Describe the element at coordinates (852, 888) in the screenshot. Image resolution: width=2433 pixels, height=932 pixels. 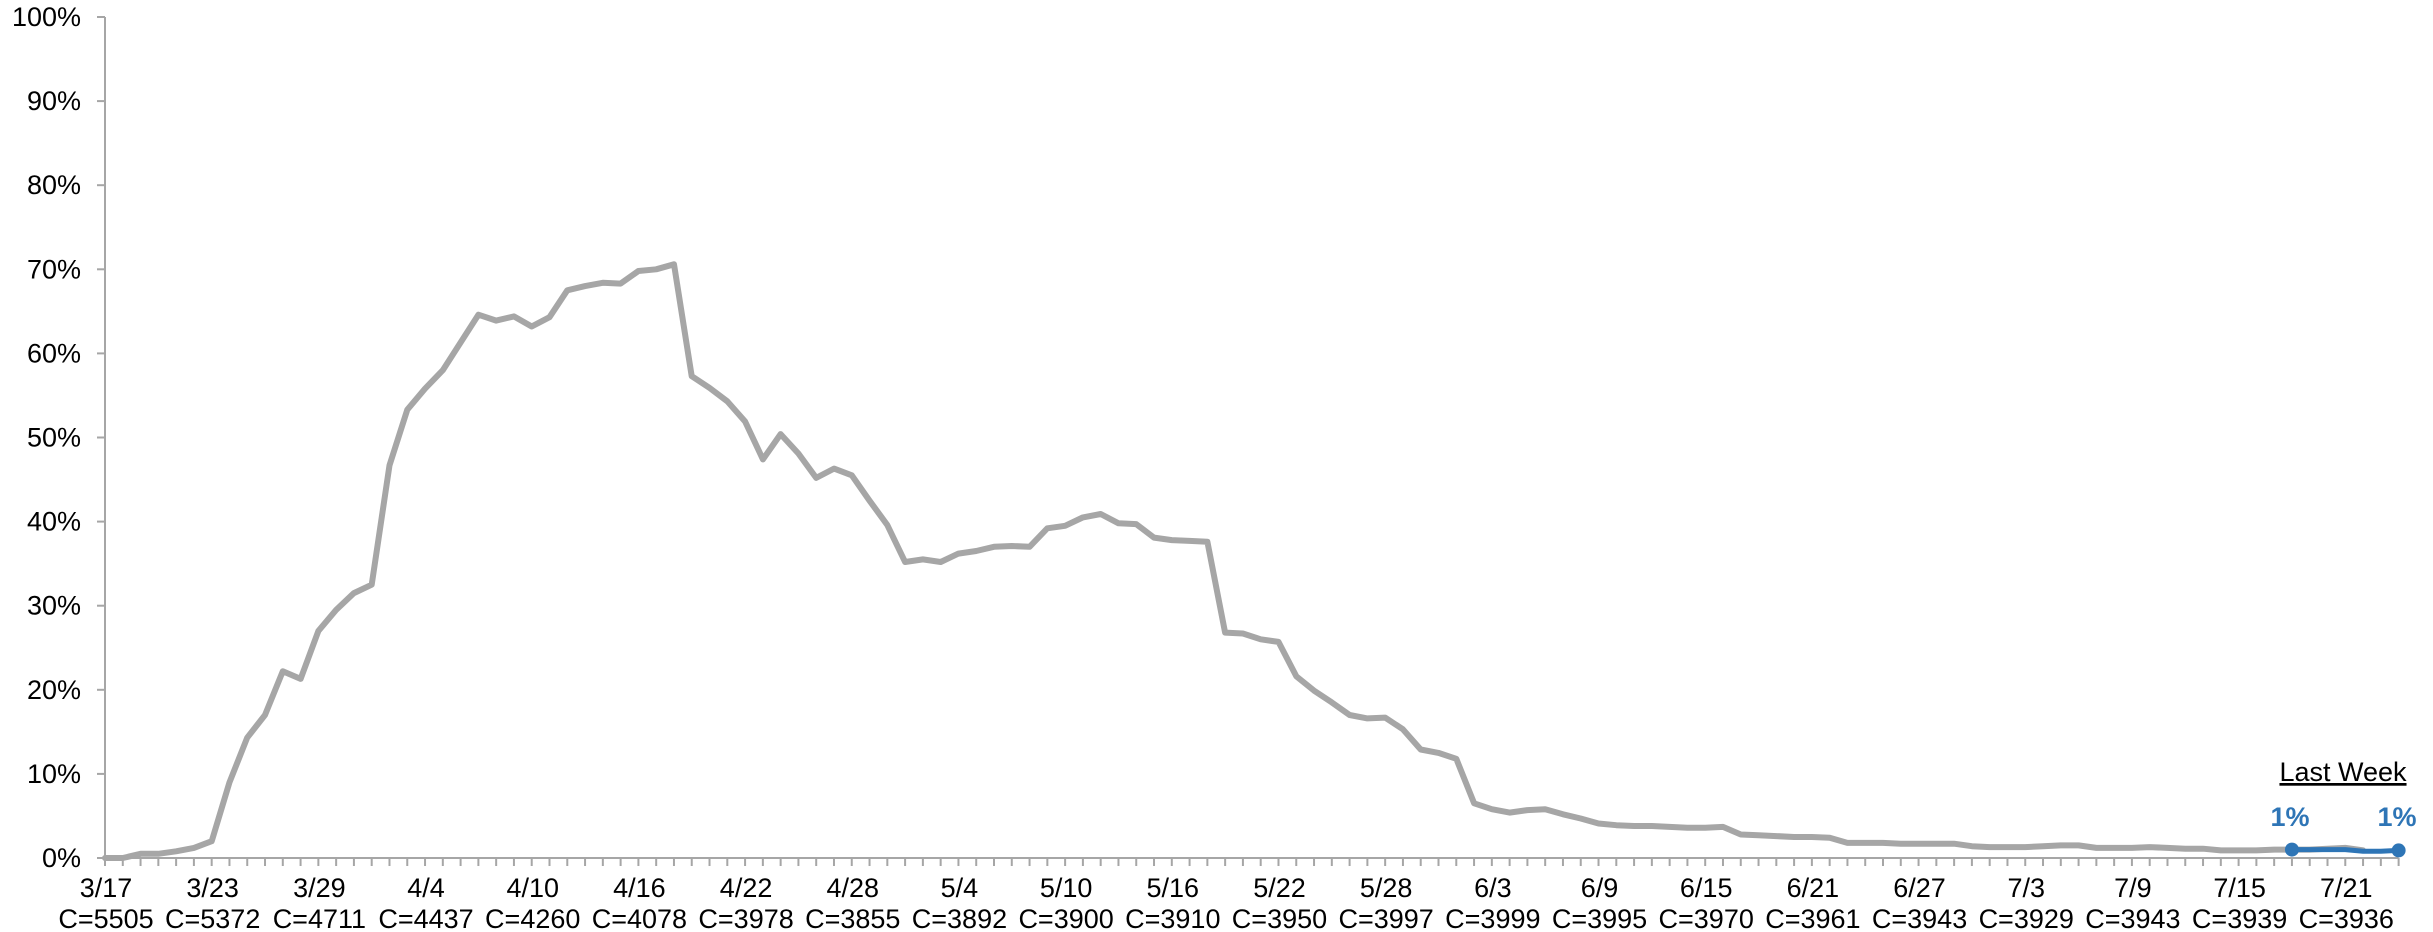
I see `x-tick-label-date: 4/28` at that location.